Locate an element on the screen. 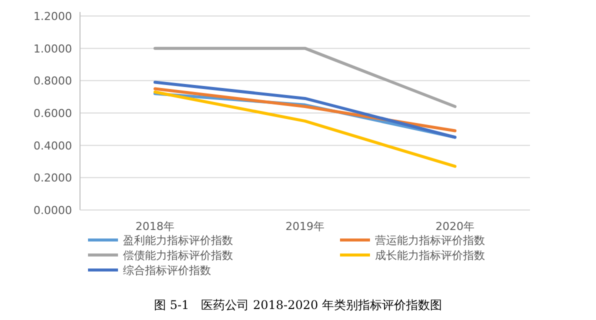  y-tick-label: 0.6000 is located at coordinates (53, 113).